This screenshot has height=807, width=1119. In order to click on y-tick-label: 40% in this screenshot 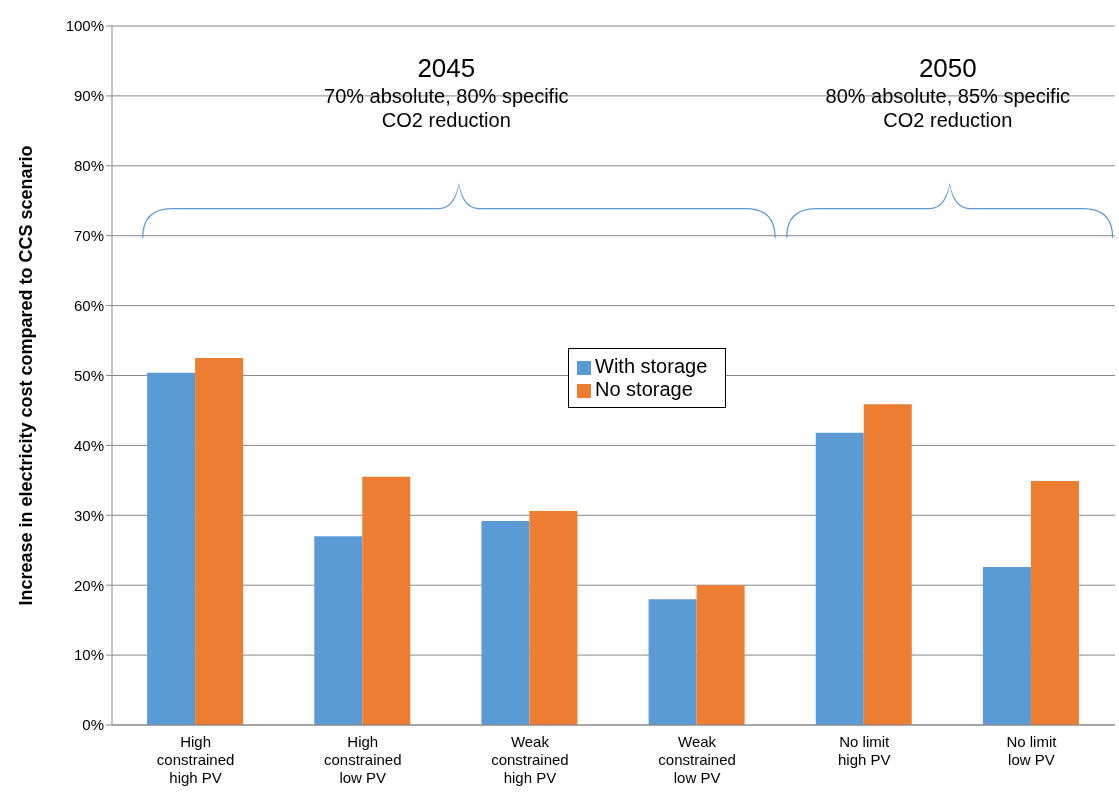, I will do `click(88, 445)`.